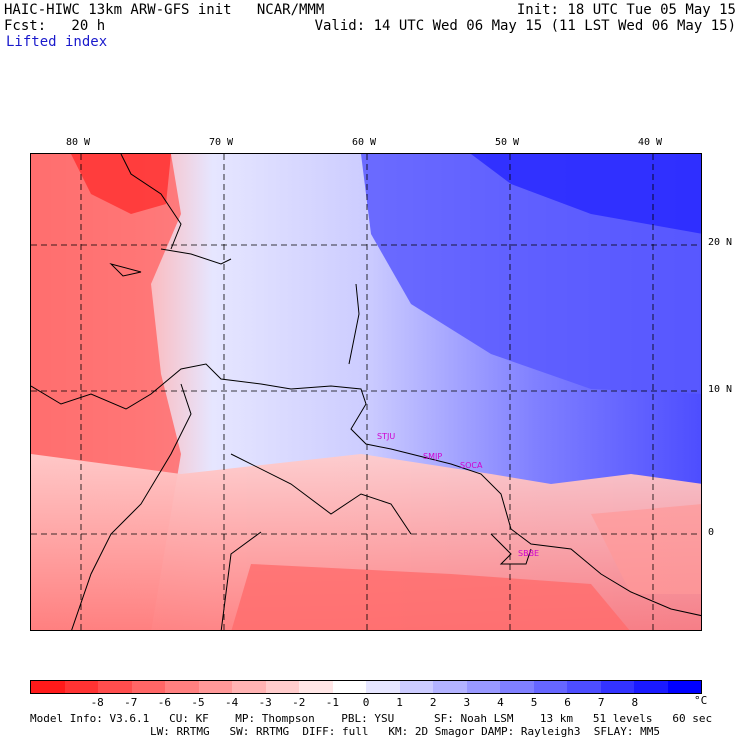 The width and height of the screenshot is (740, 740). What do you see at coordinates (720, 389) in the screenshot?
I see `lat-label-10n: 10 N` at bounding box center [720, 389].